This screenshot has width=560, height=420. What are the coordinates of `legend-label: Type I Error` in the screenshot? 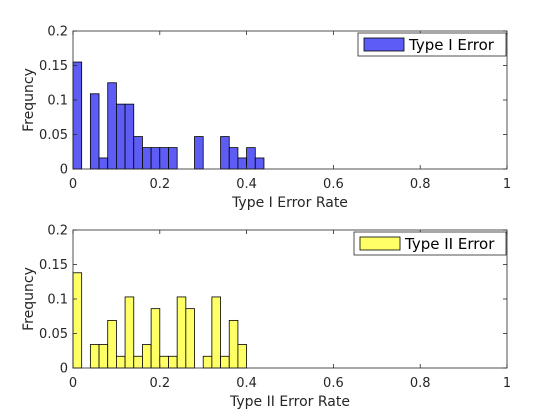 It's located at (451, 45).